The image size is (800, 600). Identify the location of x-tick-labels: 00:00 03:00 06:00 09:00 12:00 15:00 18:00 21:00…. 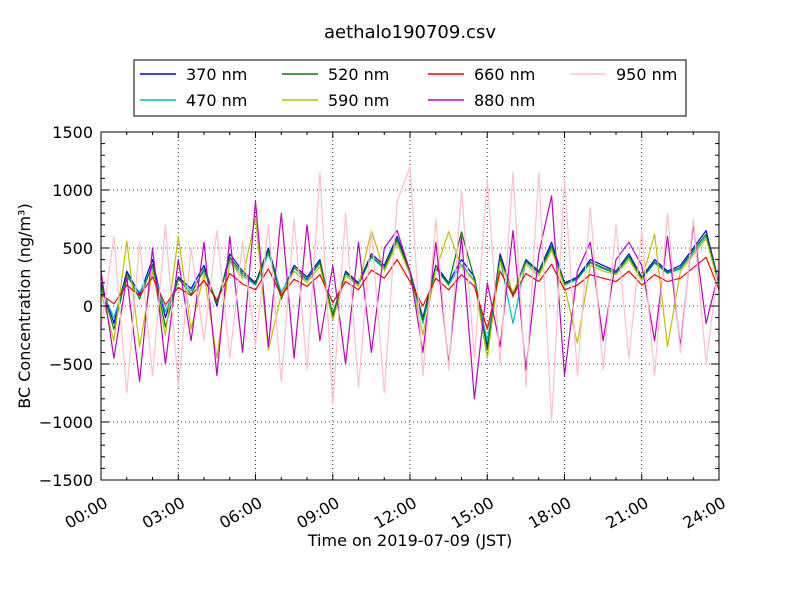
(395, 513).